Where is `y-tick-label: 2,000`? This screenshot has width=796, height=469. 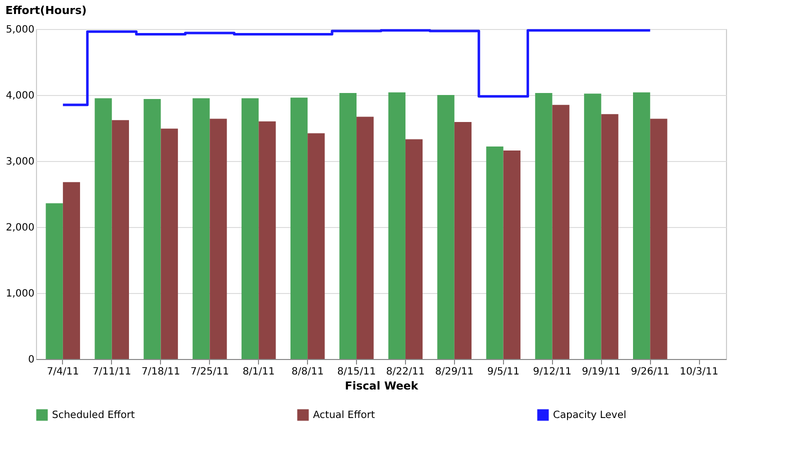
y-tick-label: 2,000 is located at coordinates (20, 228).